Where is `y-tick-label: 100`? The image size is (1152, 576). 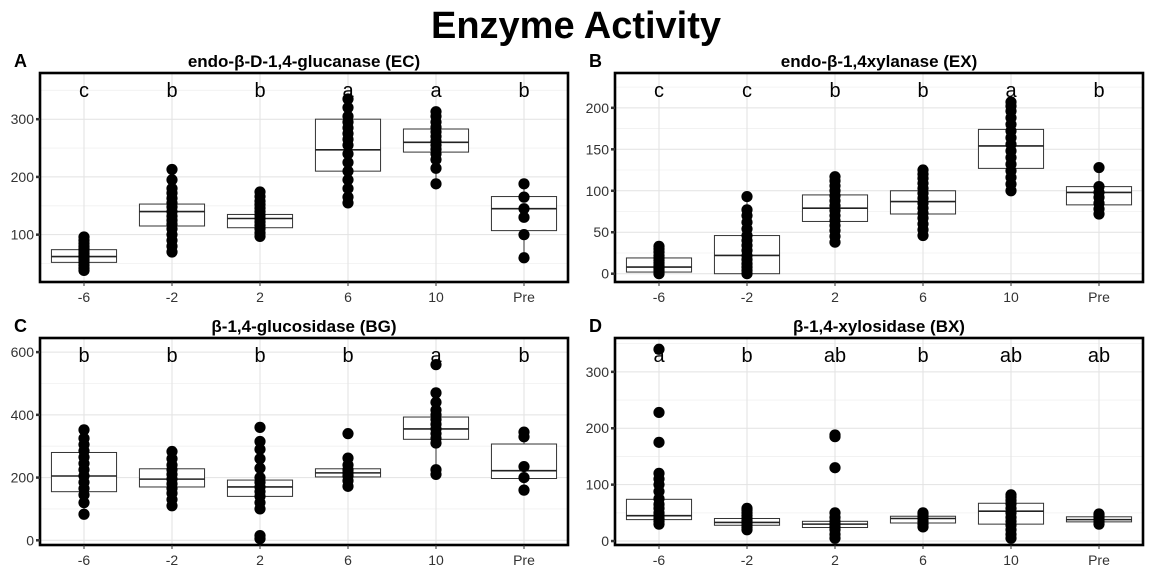
y-tick-label: 100 is located at coordinates (598, 191).